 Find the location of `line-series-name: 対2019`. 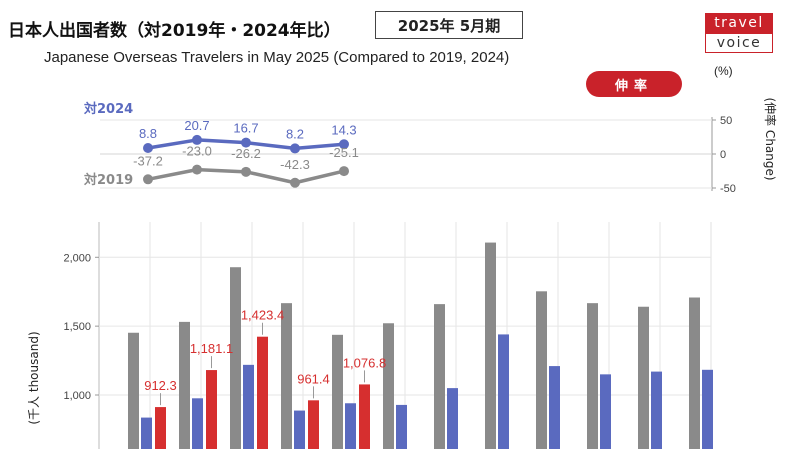

line-series-name: 対2019 is located at coordinates (108, 180).